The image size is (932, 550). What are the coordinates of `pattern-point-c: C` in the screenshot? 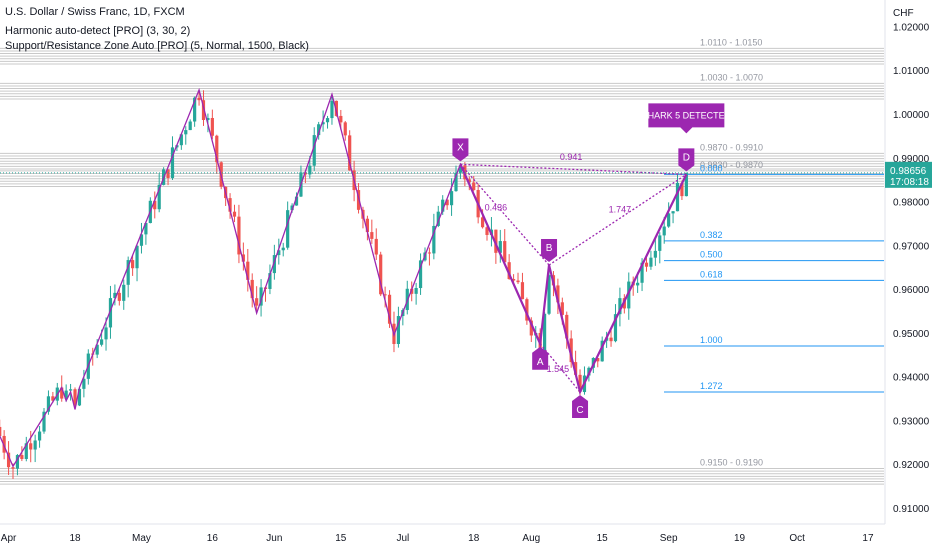 It's located at (580, 406).